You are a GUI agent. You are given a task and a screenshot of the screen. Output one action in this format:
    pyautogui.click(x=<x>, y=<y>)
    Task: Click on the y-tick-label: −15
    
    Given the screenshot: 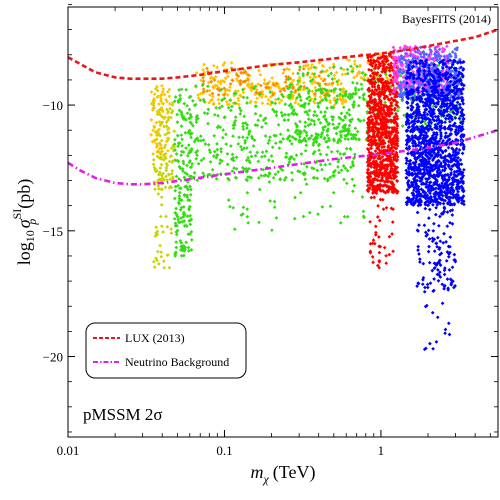 What is the action you would take?
    pyautogui.click(x=53, y=231)
    